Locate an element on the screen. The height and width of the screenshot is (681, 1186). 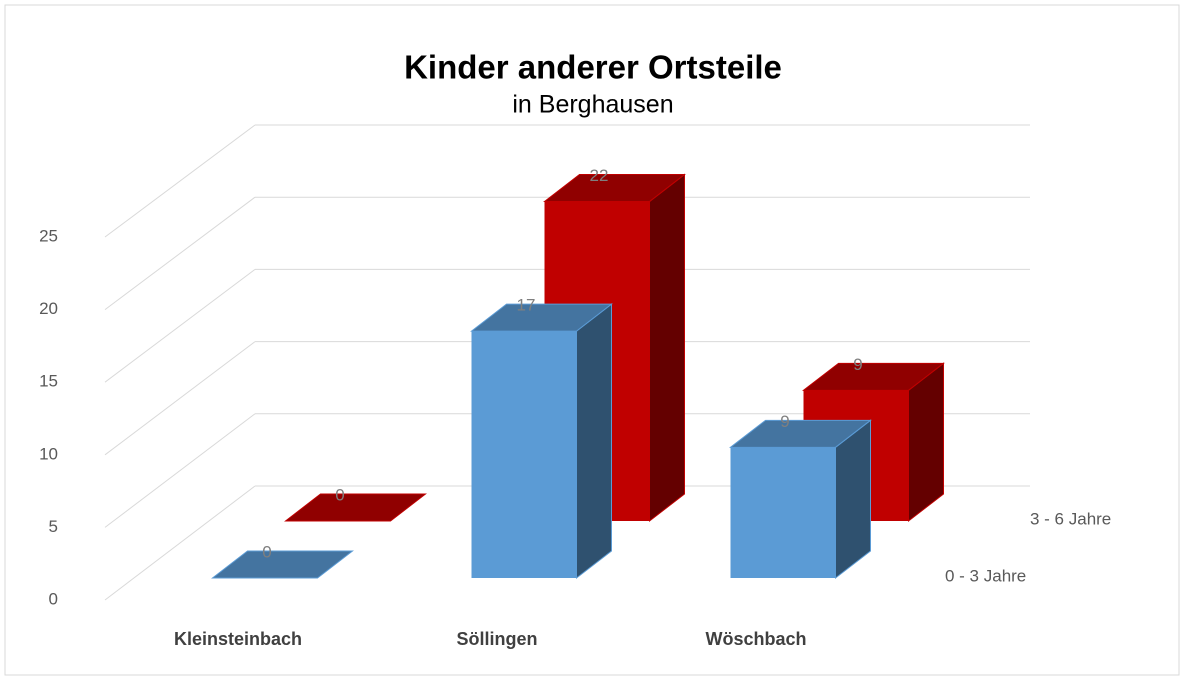
y-tick-label: 5 is located at coordinates (53, 526).